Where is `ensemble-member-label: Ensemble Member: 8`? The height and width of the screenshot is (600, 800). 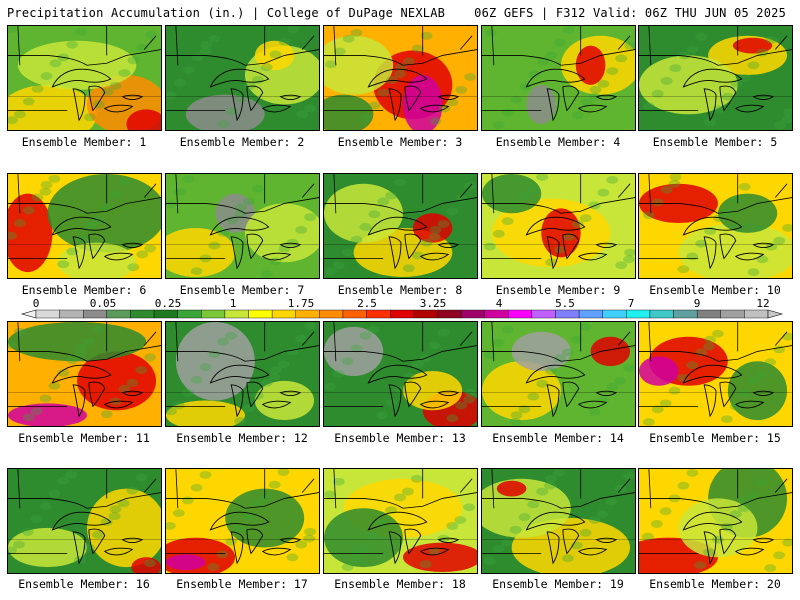
ensemble-member-label: Ensemble Member: 8 is located at coordinates (400, 290).